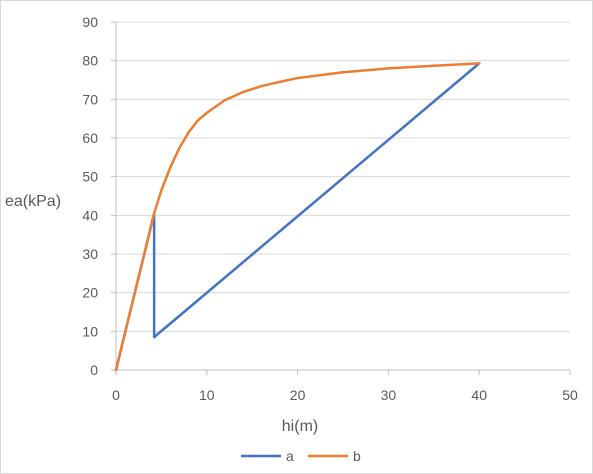 This screenshot has height=474, width=593. What do you see at coordinates (90, 99) in the screenshot?
I see `y-tick-label: 70` at bounding box center [90, 99].